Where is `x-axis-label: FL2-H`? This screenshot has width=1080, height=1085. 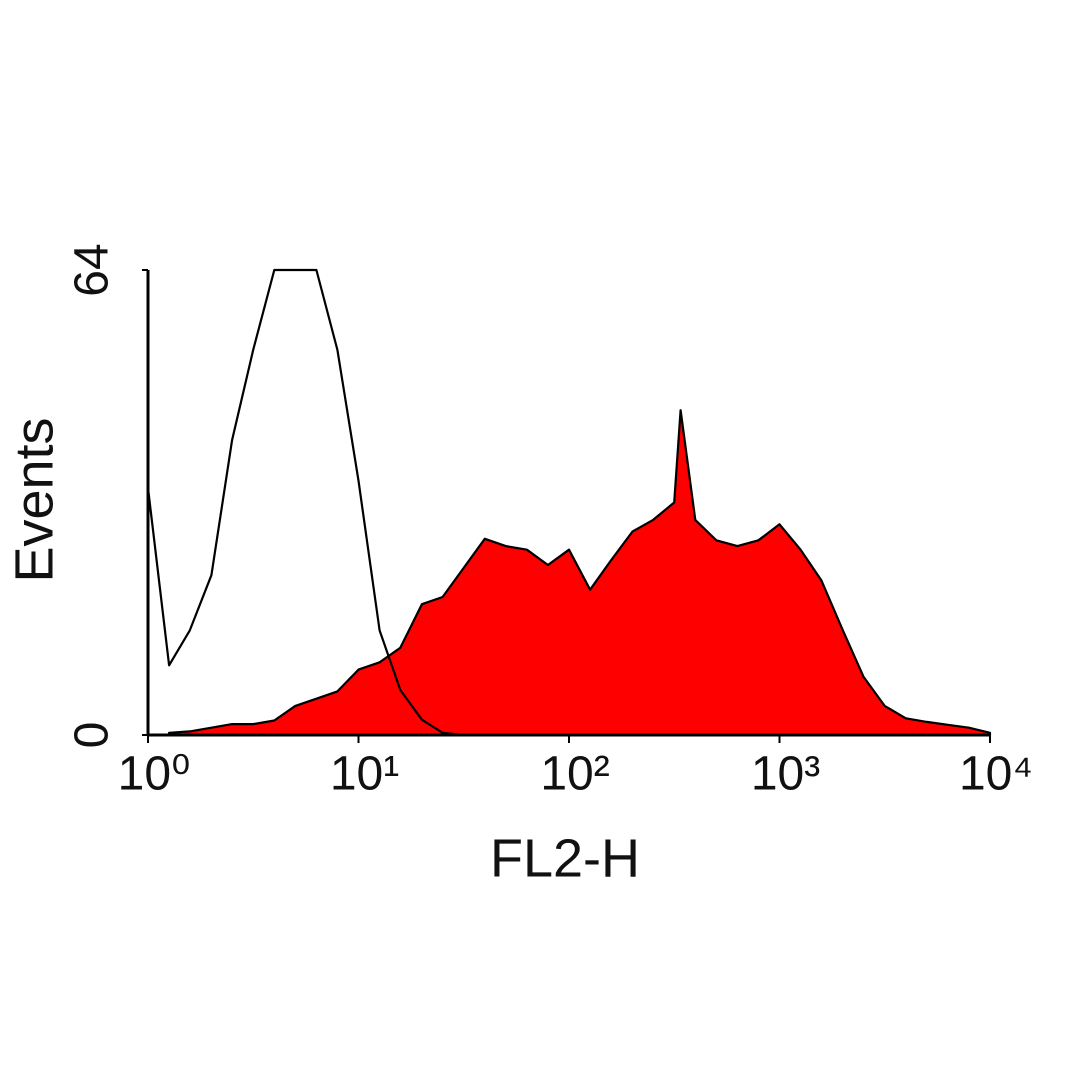
x-axis-label: FL2-H is located at coordinates (565, 858).